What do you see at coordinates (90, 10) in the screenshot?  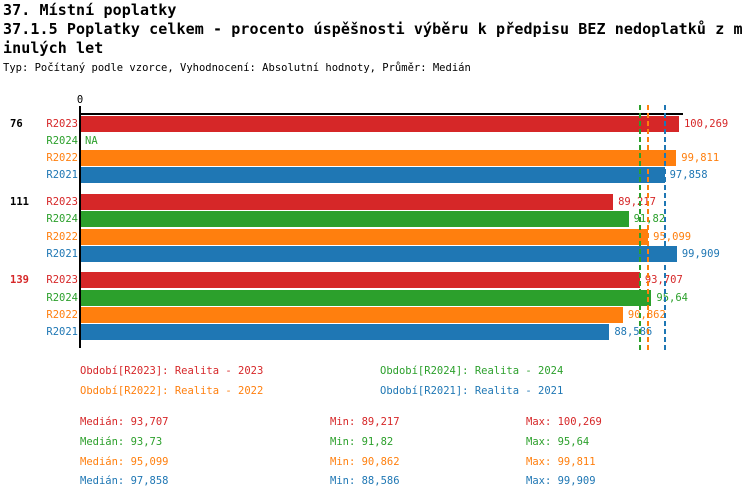 I see `report-section-title: 37. Místní poplatky` at bounding box center [90, 10].